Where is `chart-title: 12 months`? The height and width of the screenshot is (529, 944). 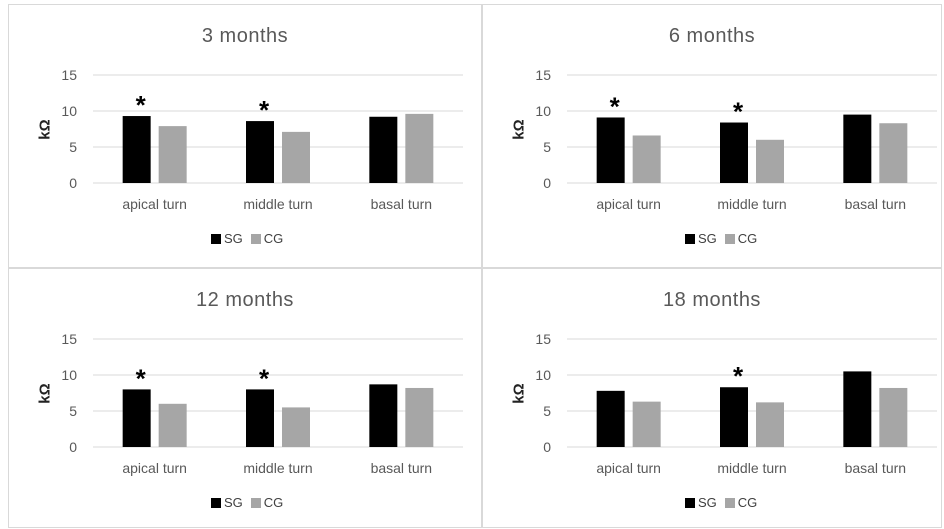
chart-title: 12 months is located at coordinates (245, 300).